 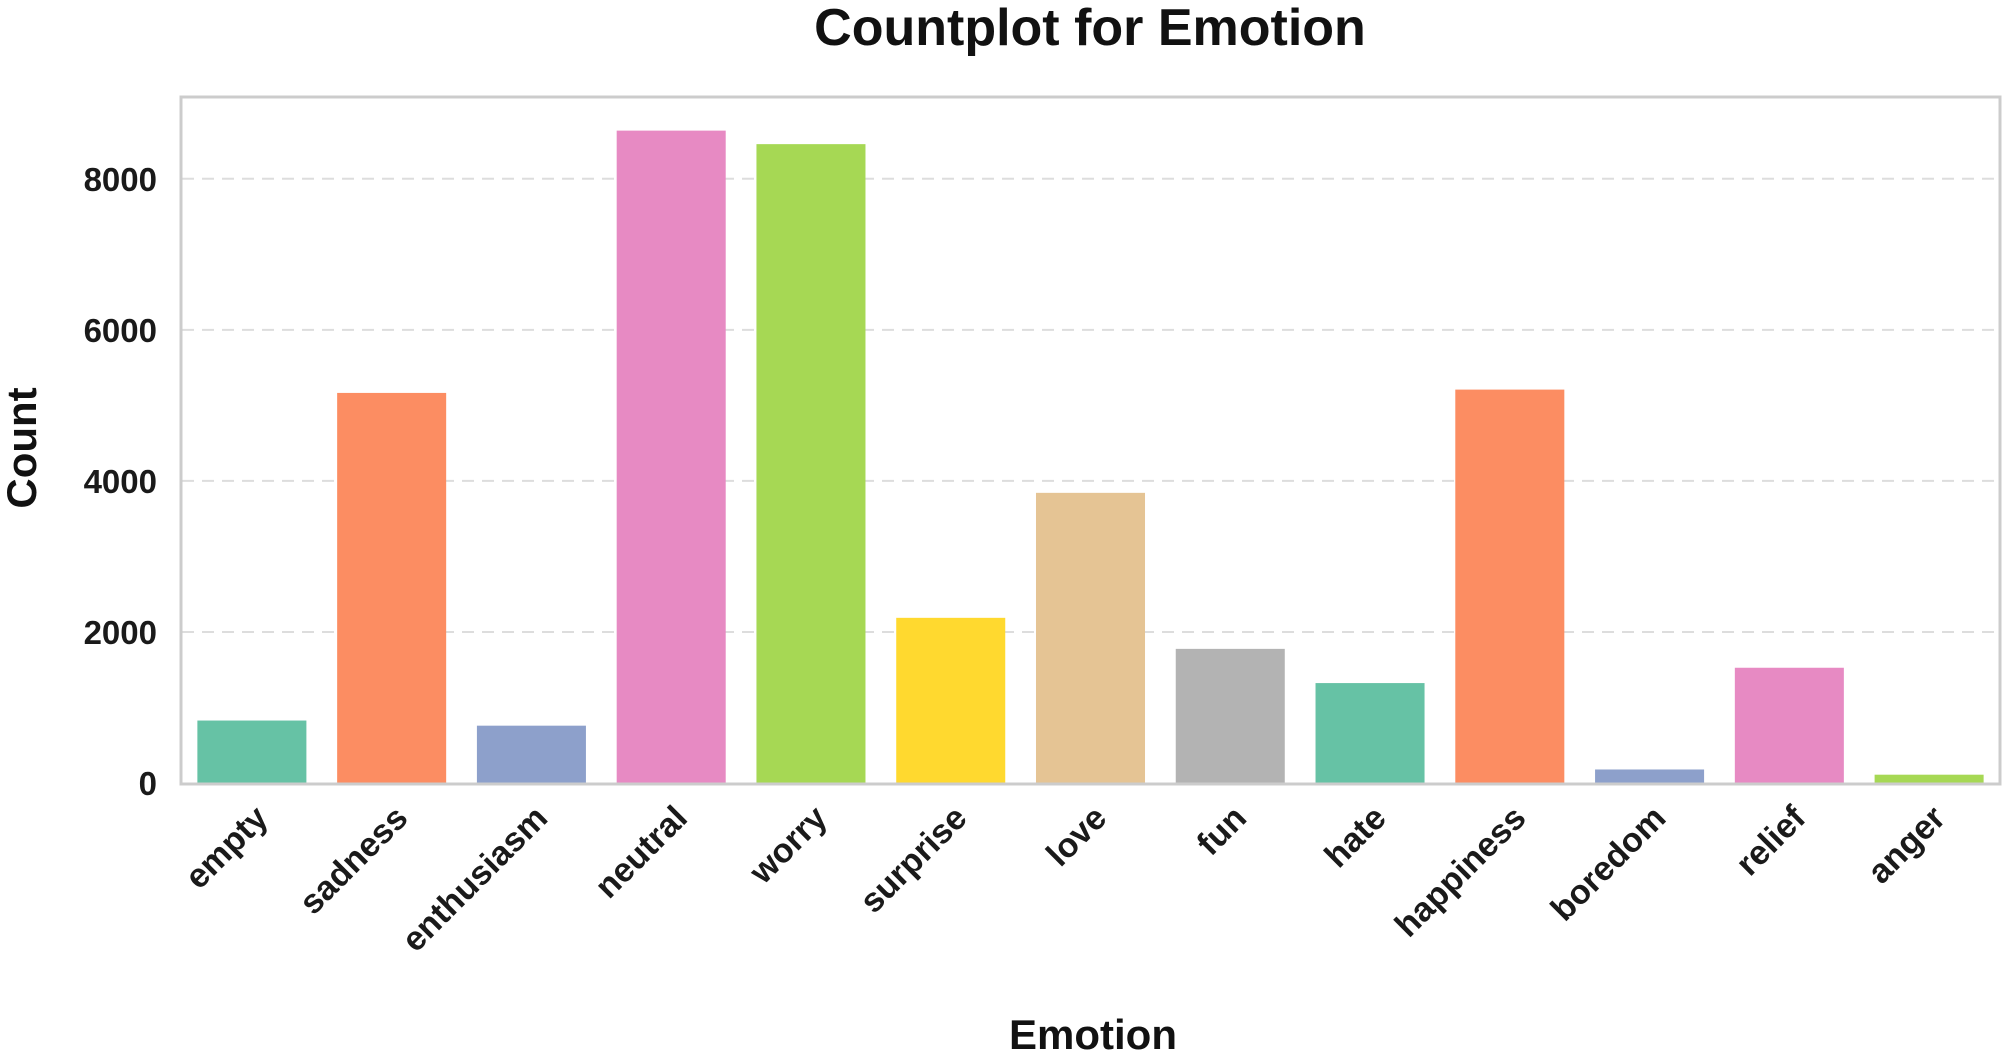 I want to click on bar-enthusiasm, so click(x=531, y=754).